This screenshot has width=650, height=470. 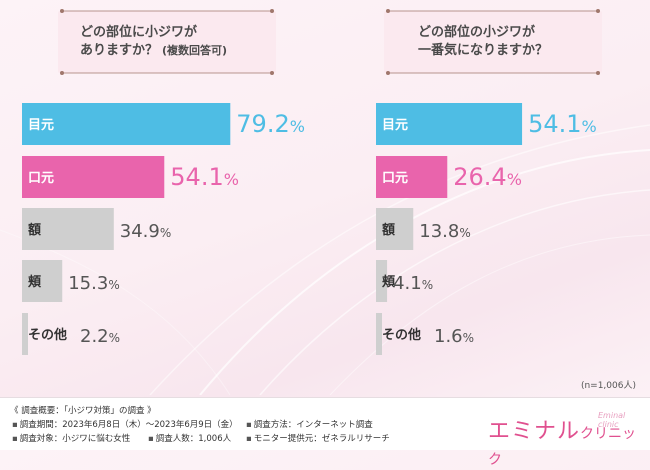 What do you see at coordinates (100, 336) in the screenshot?
I see `value-label-left-4: 2.2%` at bounding box center [100, 336].